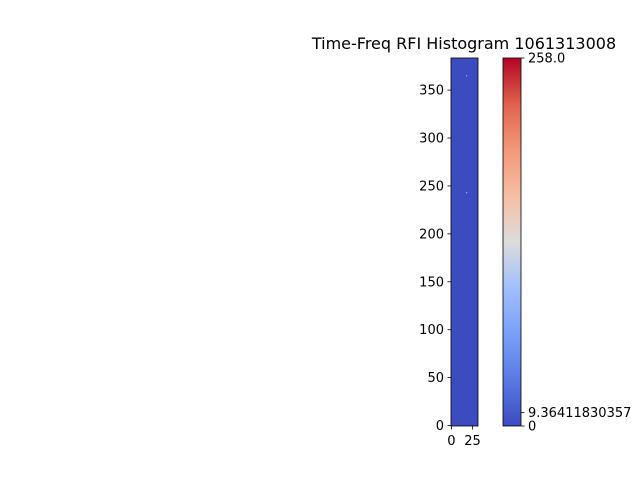 This screenshot has width=640, height=484. I want to click on heatmap-faint-column, so click(467, 242).